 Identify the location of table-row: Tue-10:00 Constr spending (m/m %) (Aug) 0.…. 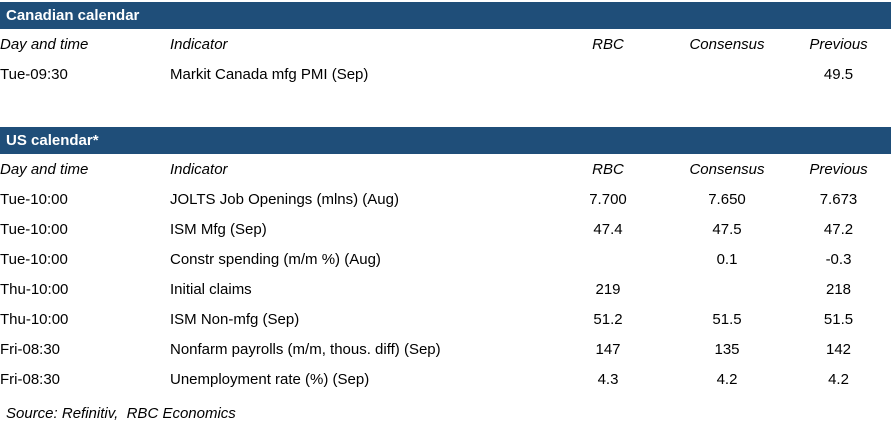
(445, 259).